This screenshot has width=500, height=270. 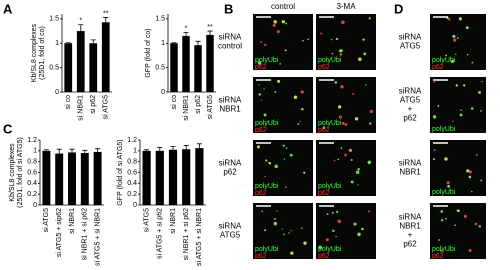 I want to click on y-tick-label: 0.5, so click(x=160, y=67).